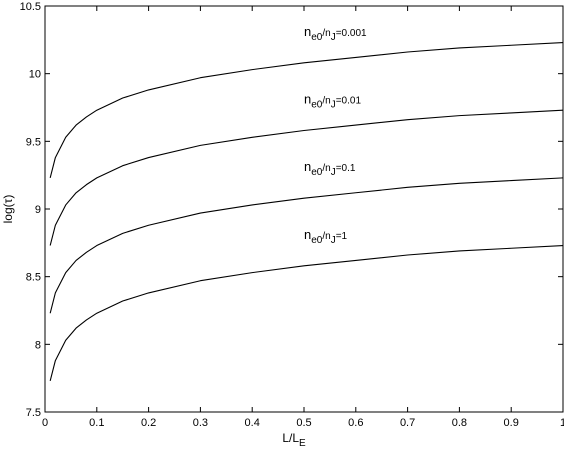 The width and height of the screenshot is (564, 450). What do you see at coordinates (252, 423) in the screenshot?
I see `x-tick-label: 0.4` at bounding box center [252, 423].